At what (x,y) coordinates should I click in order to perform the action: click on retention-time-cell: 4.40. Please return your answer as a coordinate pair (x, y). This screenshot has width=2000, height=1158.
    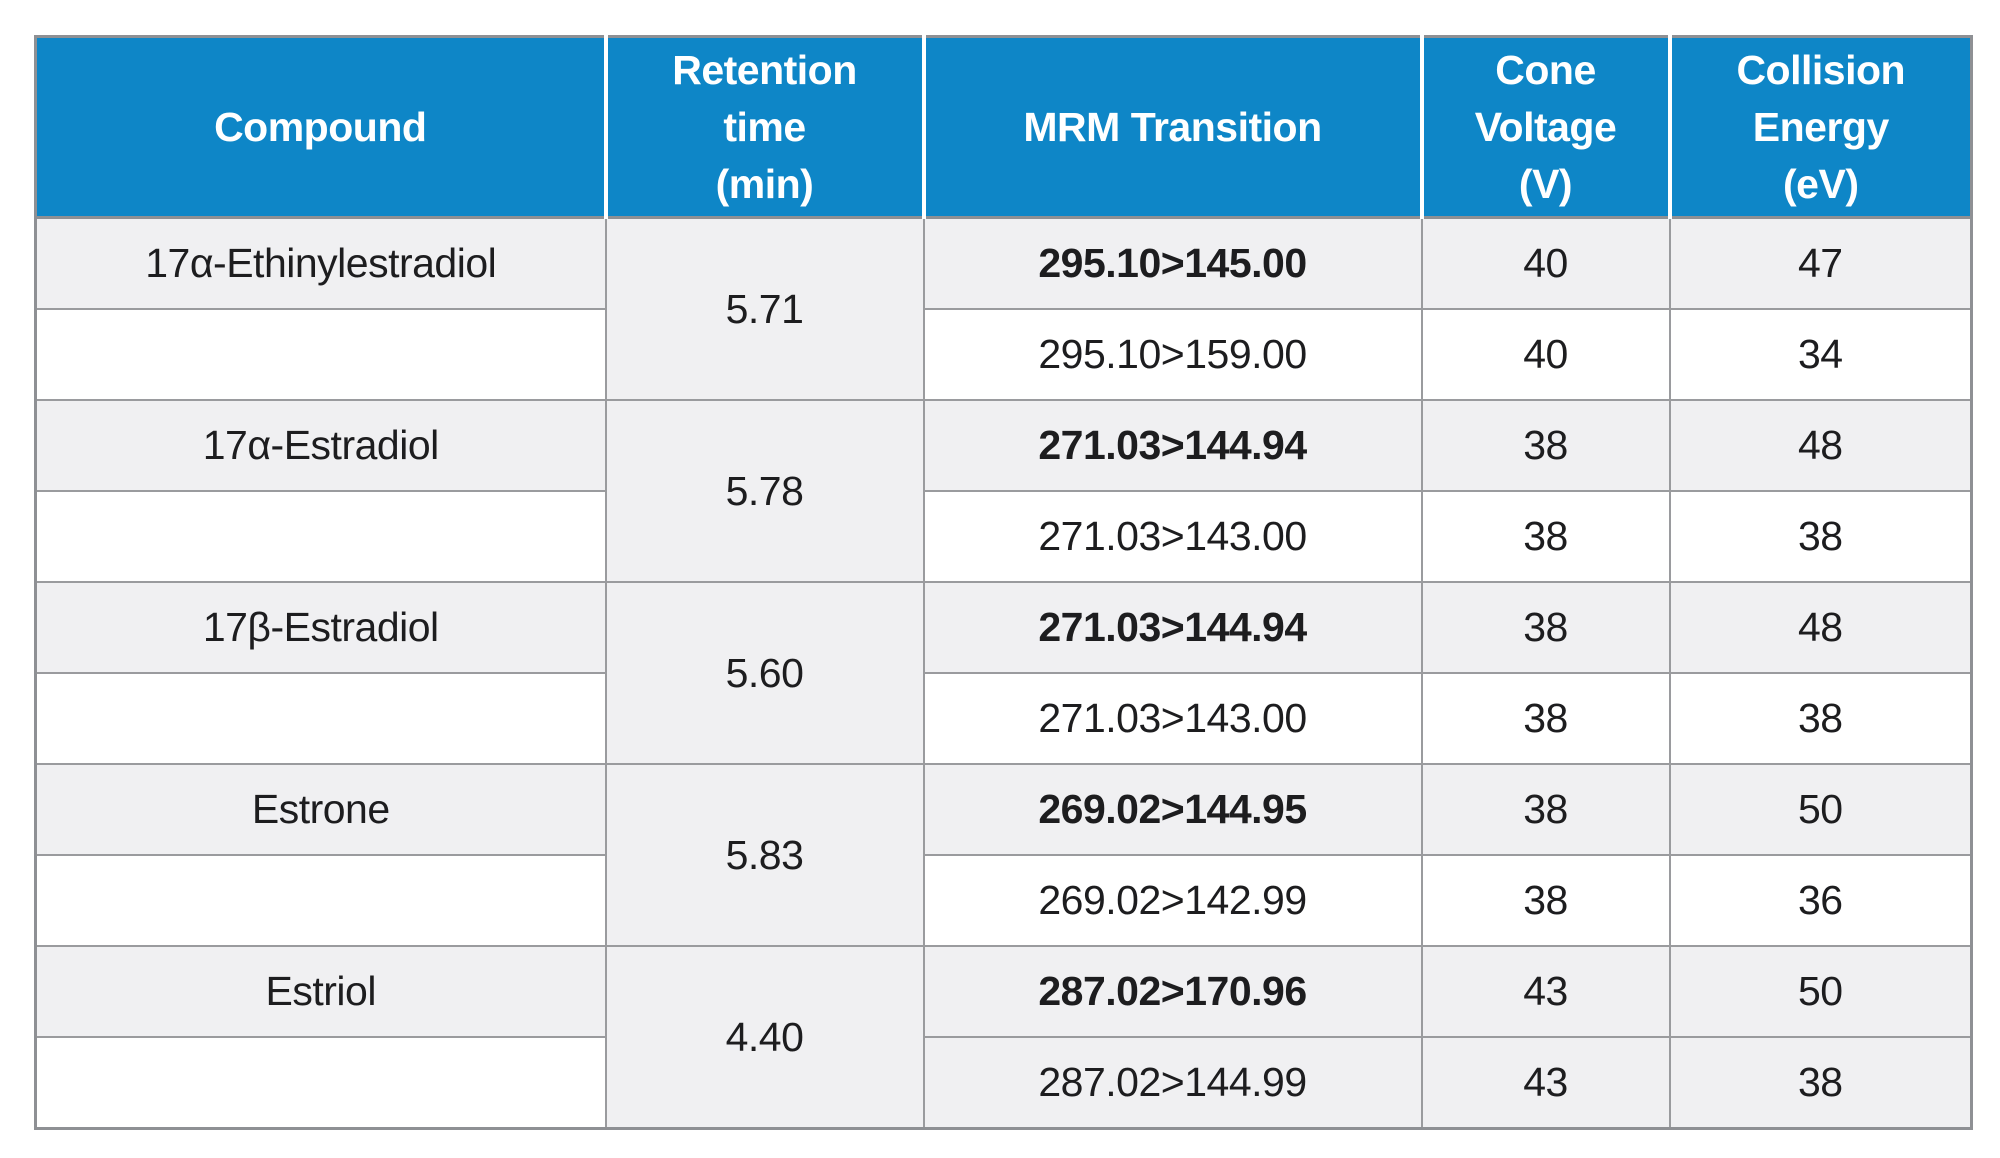
    Looking at the image, I should click on (764, 1037).